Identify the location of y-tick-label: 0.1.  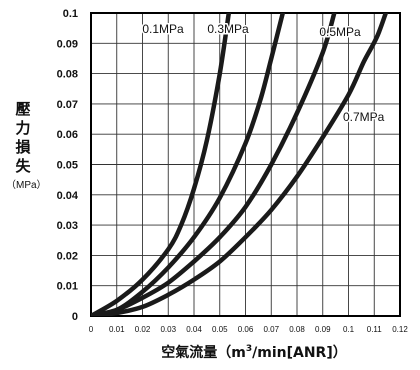
(70, 14).